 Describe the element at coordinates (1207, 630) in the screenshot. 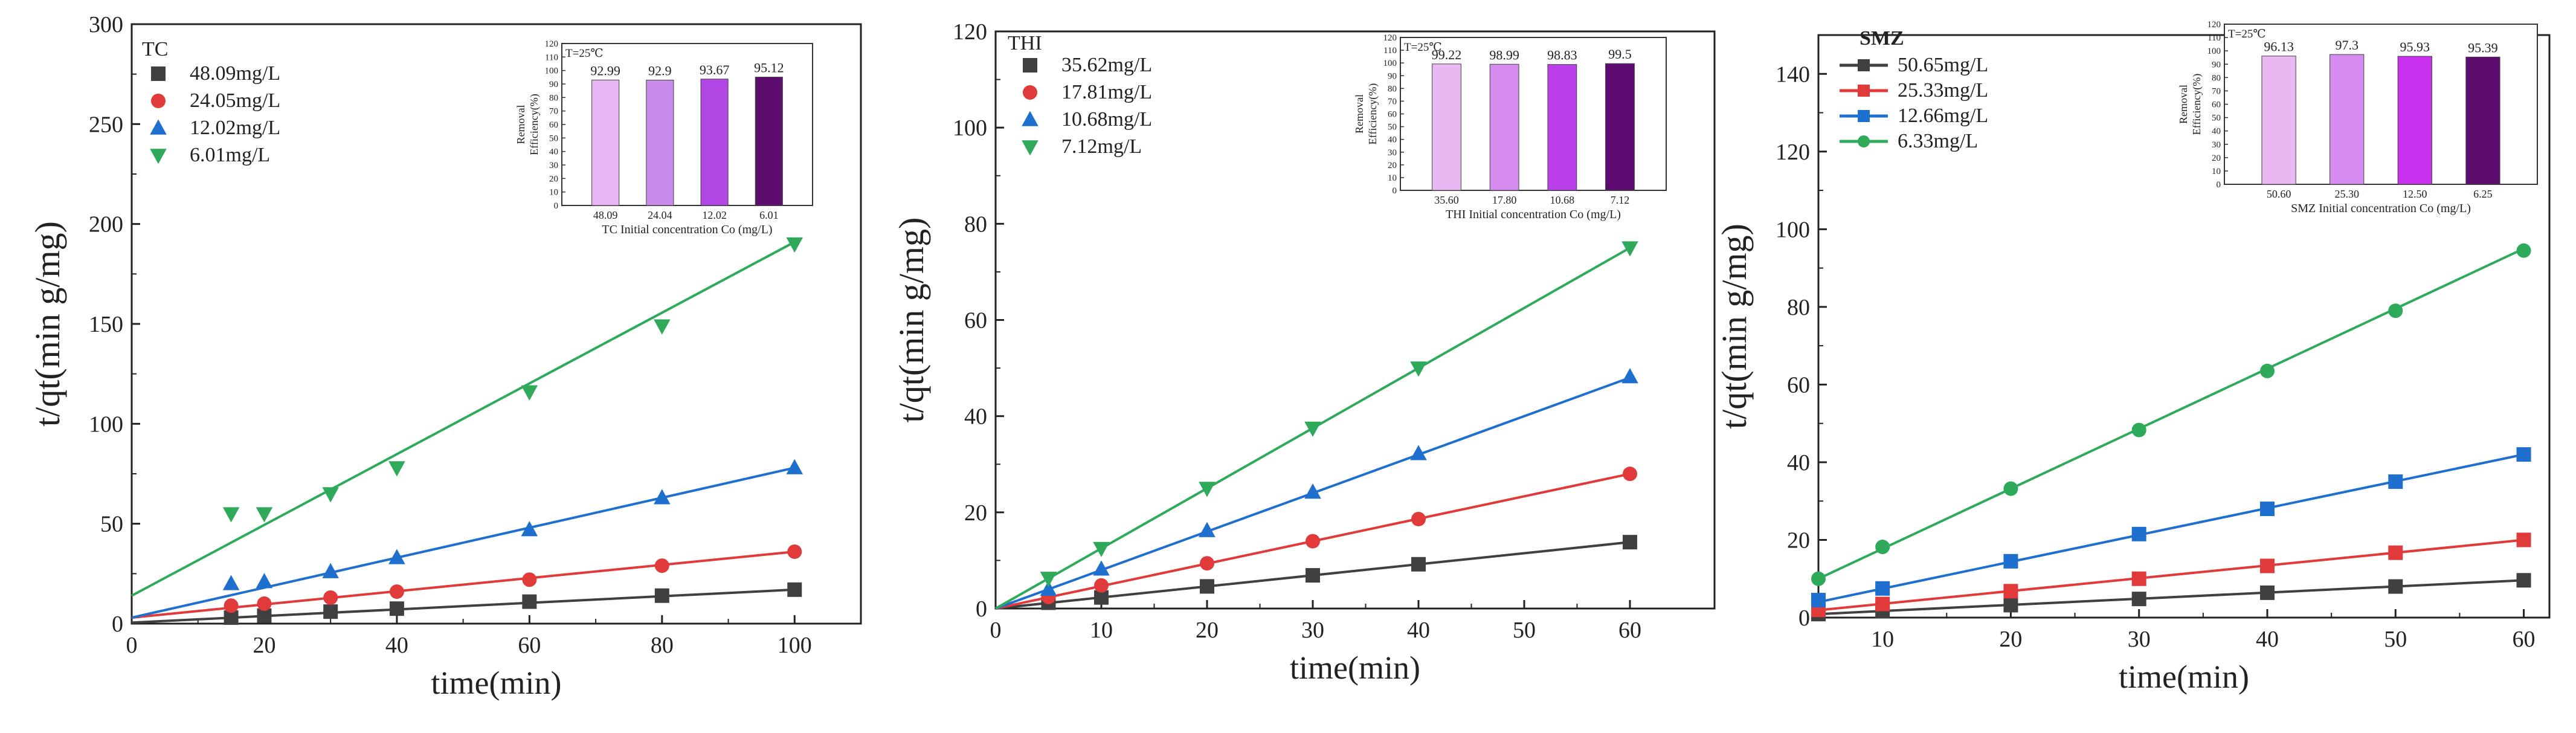

I see `thi-x-tick-label: 20` at that location.